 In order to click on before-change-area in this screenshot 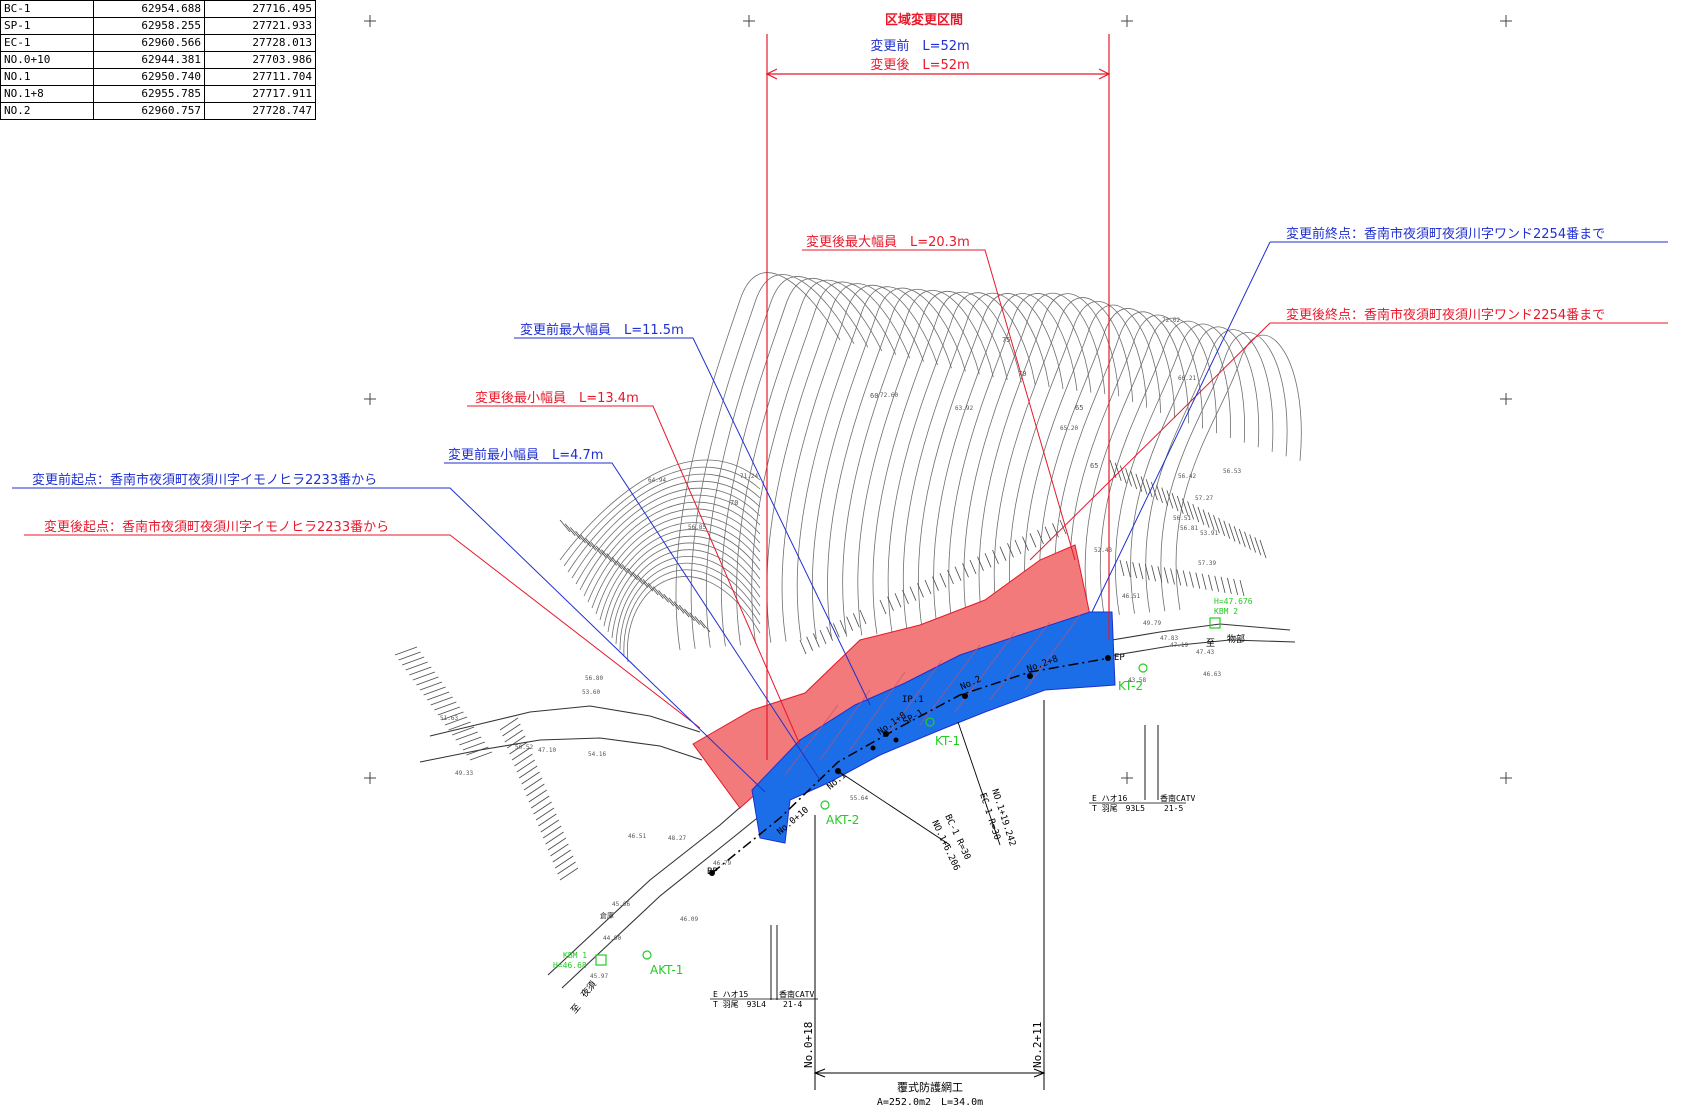, I will do `click(933, 727)`.